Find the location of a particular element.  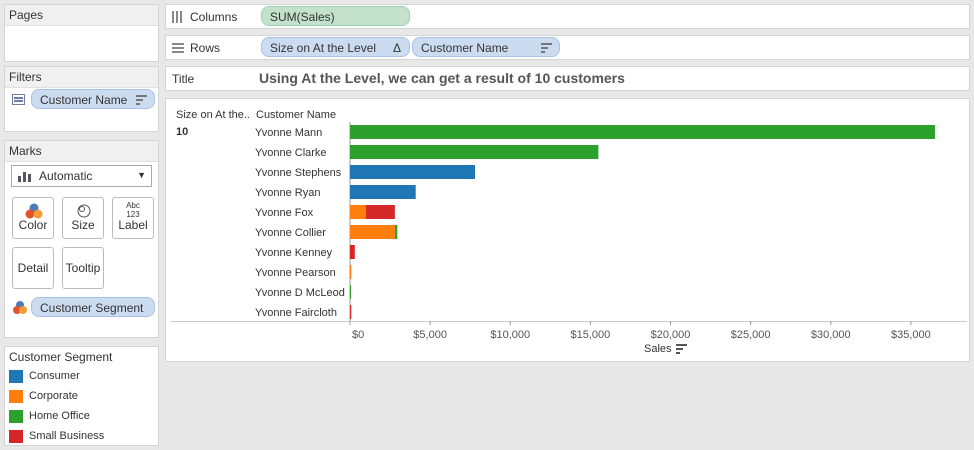

size-button: Size is located at coordinates (83, 218).